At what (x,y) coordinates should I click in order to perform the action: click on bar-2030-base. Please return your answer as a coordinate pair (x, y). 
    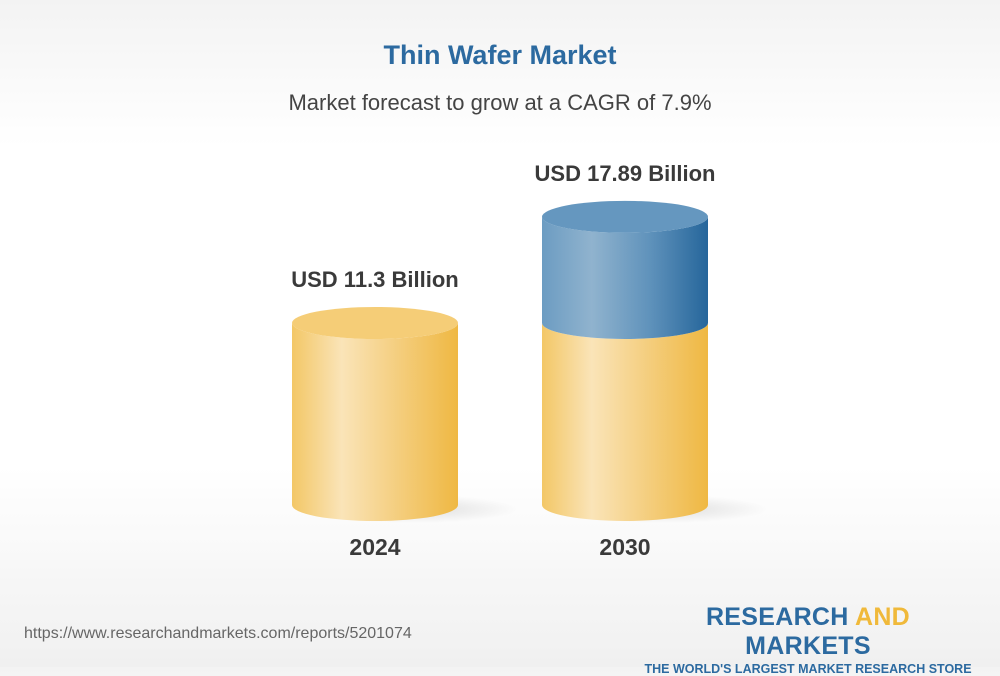
    Looking at the image, I should click on (625, 422).